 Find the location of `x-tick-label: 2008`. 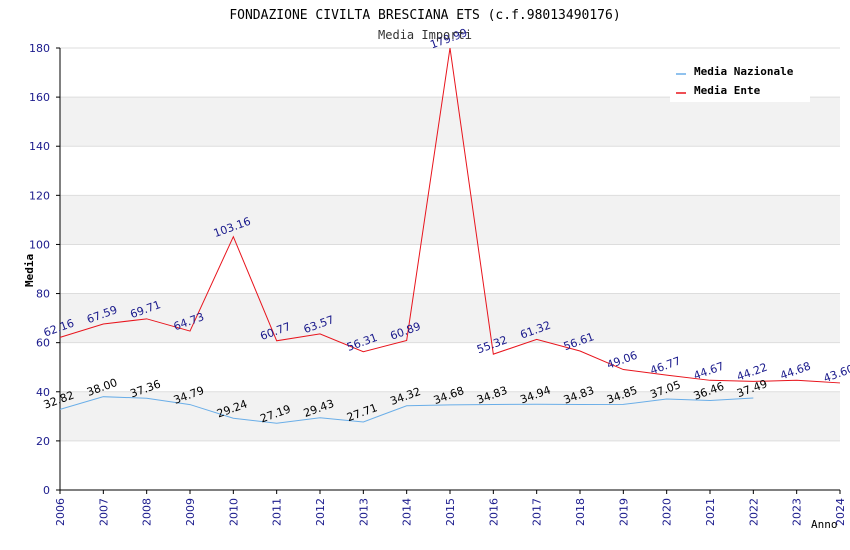

x-tick-label: 2008 is located at coordinates (147, 512).